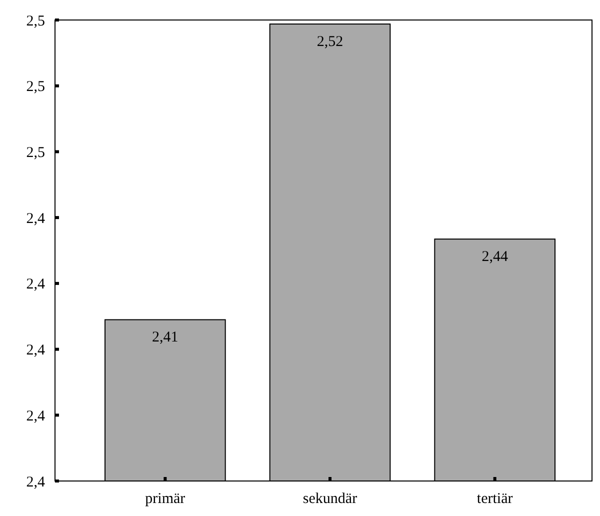 The image size is (600, 516). What do you see at coordinates (165, 499) in the screenshot?
I see `x-tick-label: primär` at bounding box center [165, 499].